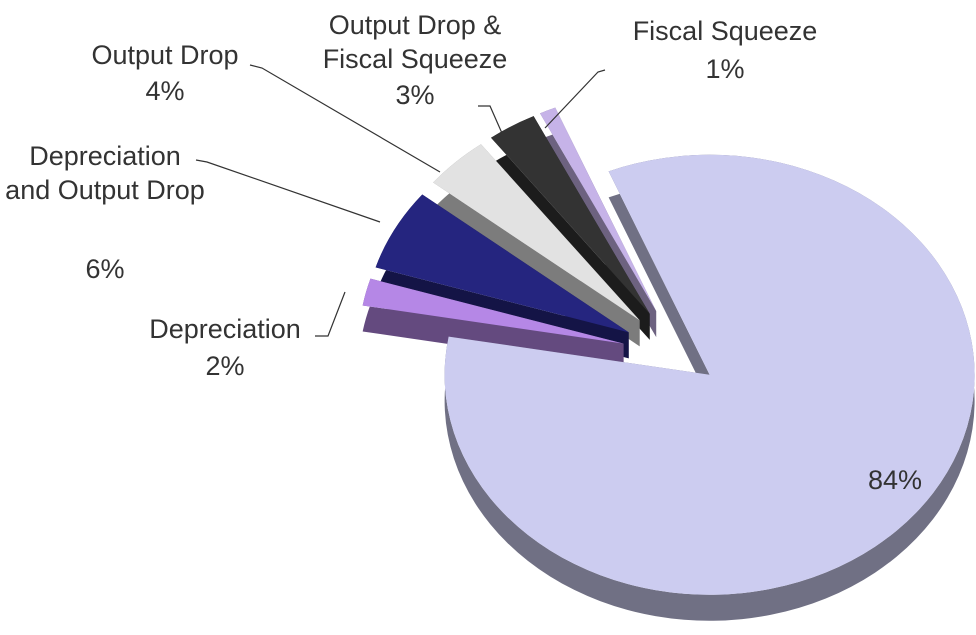 This screenshot has width=976, height=635. What do you see at coordinates (895, 480) in the screenshot?
I see `data-label: 84%` at bounding box center [895, 480].